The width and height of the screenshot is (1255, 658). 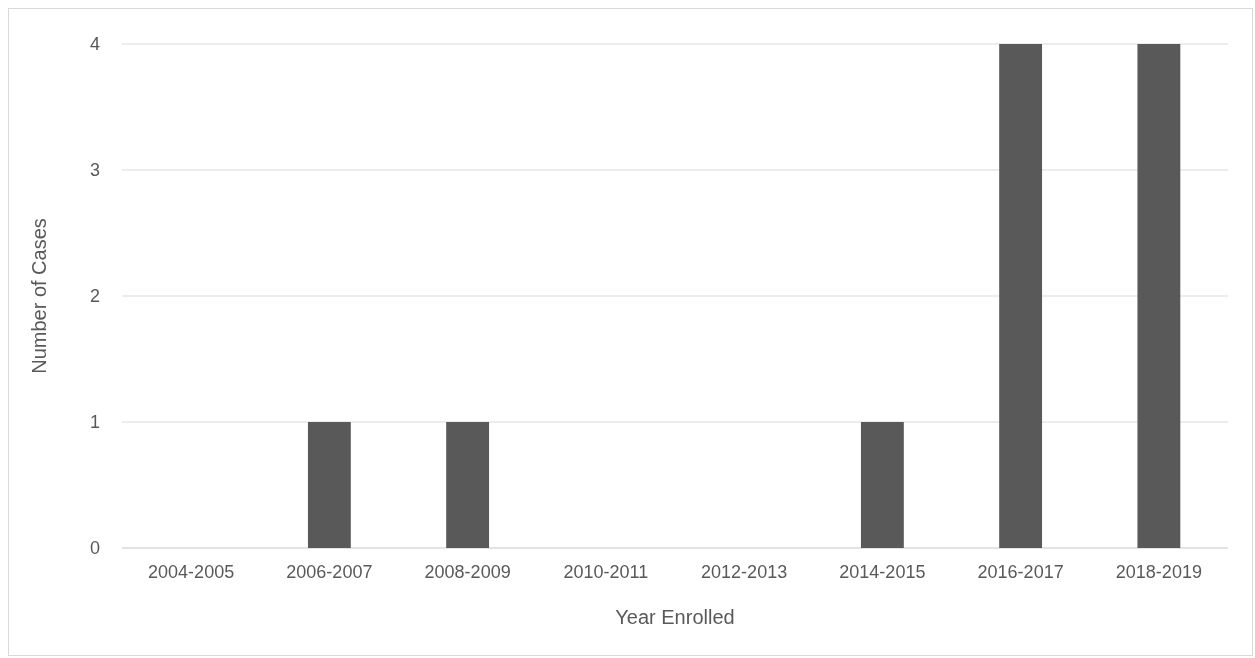 I want to click on y-tick-label: 1, so click(x=94, y=422).